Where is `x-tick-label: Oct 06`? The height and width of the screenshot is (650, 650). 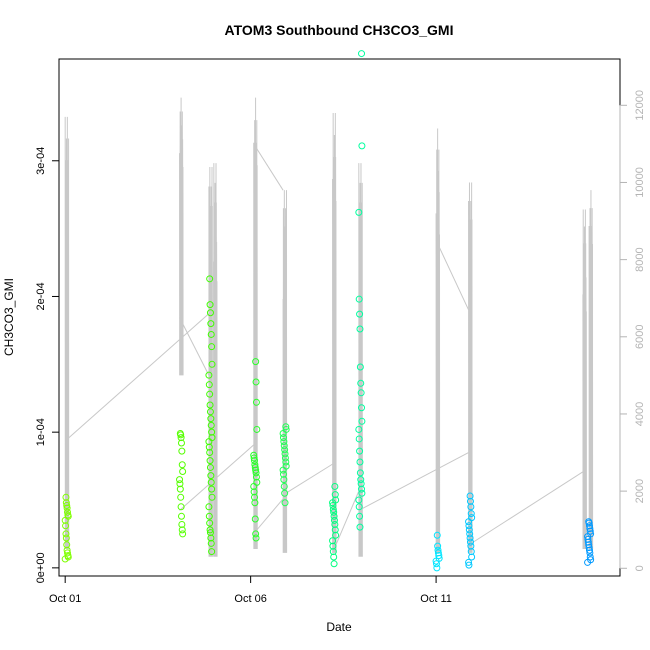 x-tick-label: Oct 06 is located at coordinates (250, 599).